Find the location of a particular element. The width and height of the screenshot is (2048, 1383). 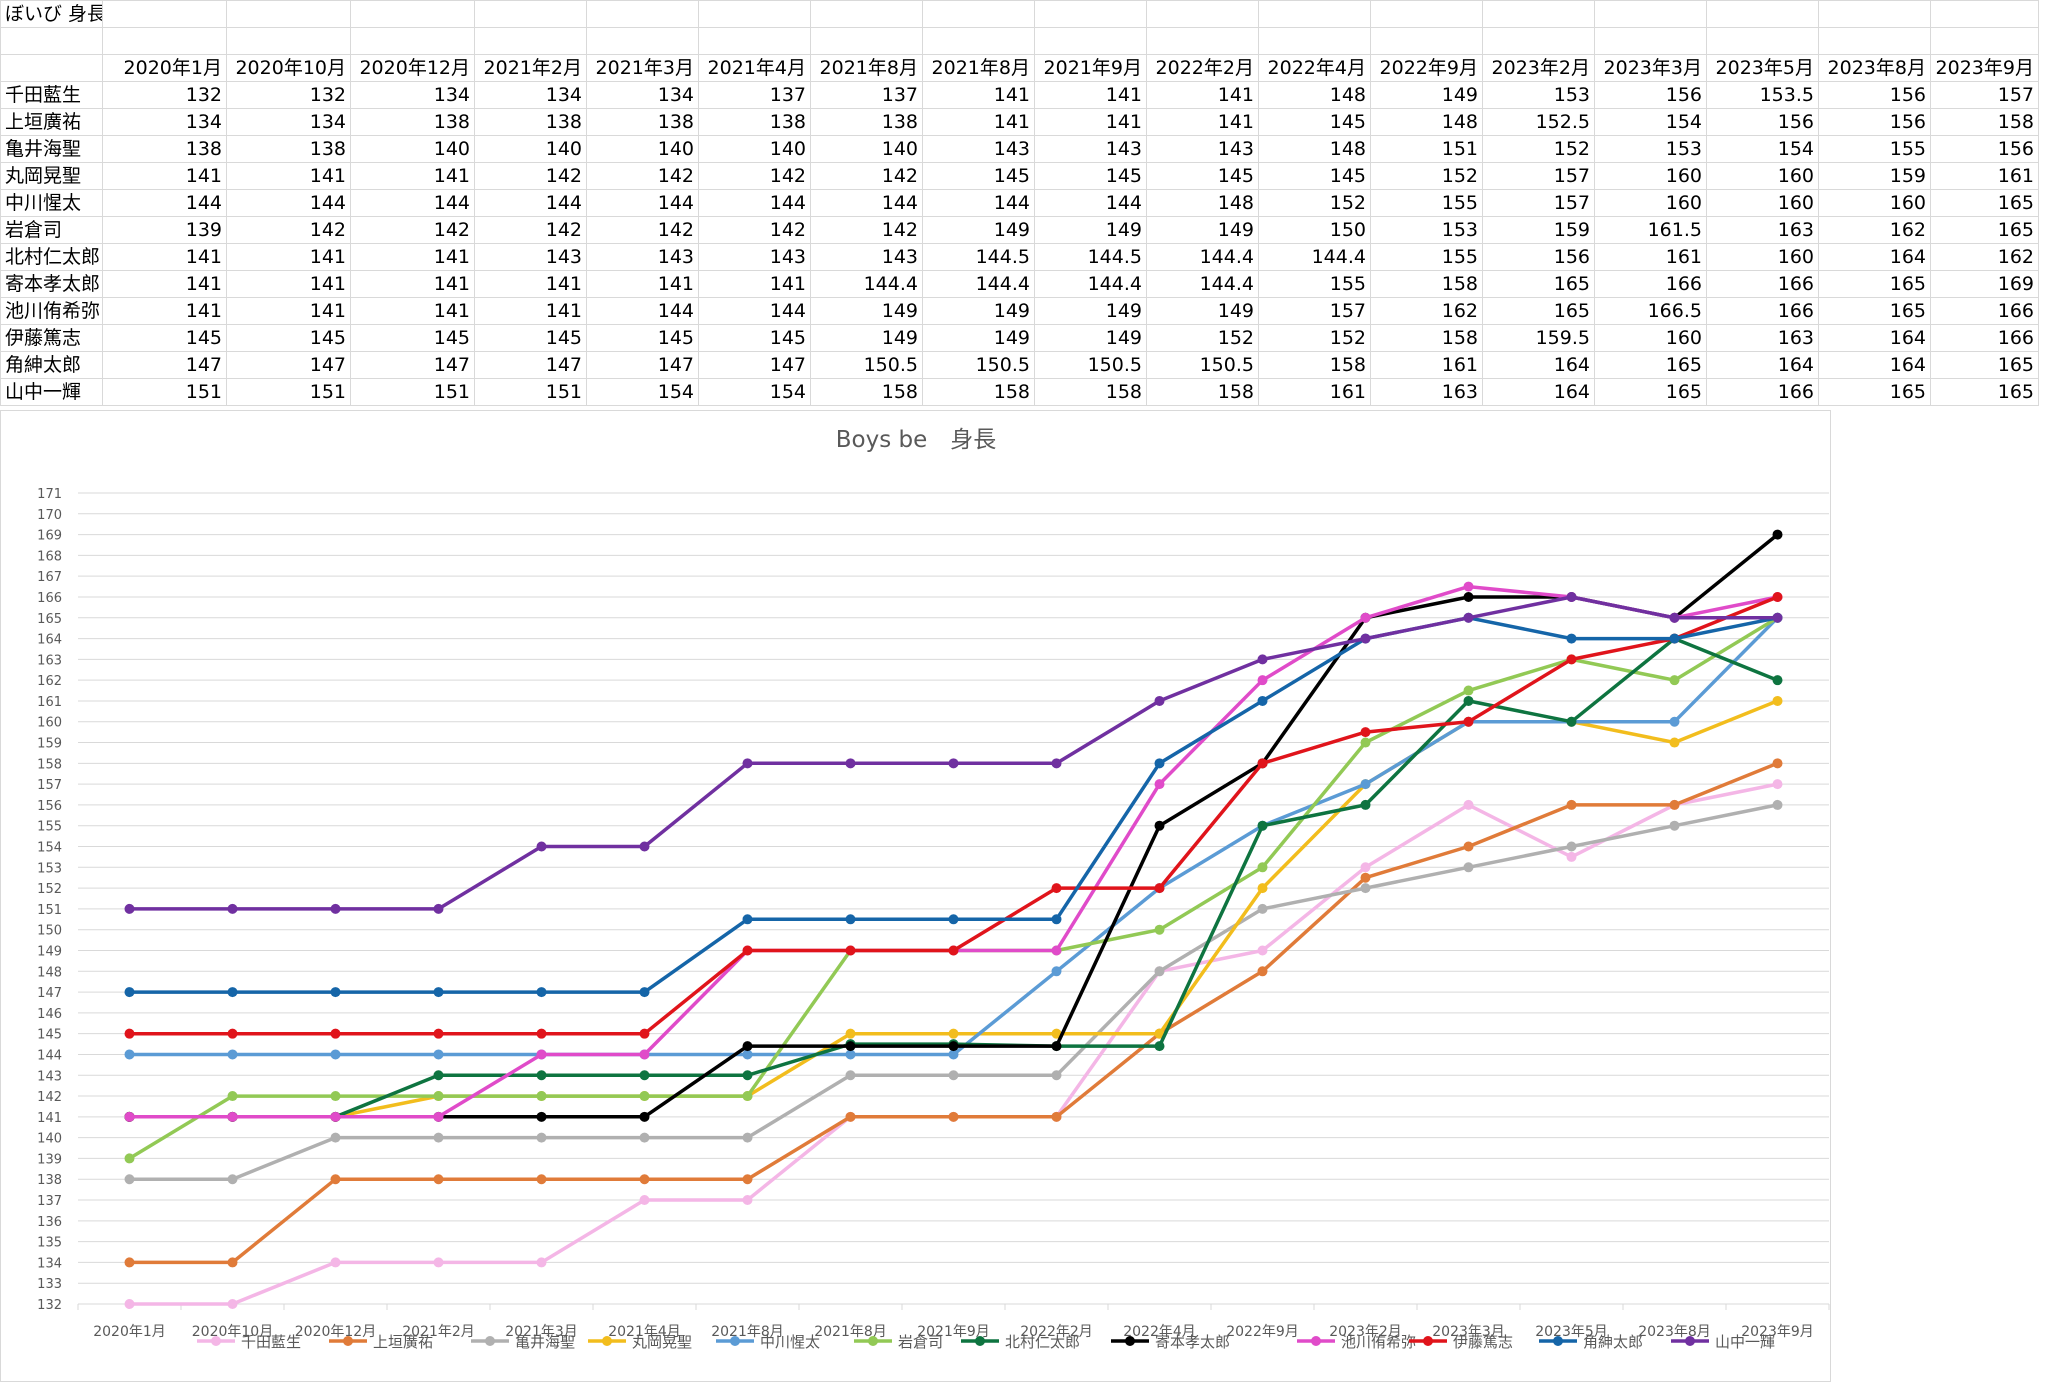

column-header: 2020年12月 is located at coordinates (412, 68).